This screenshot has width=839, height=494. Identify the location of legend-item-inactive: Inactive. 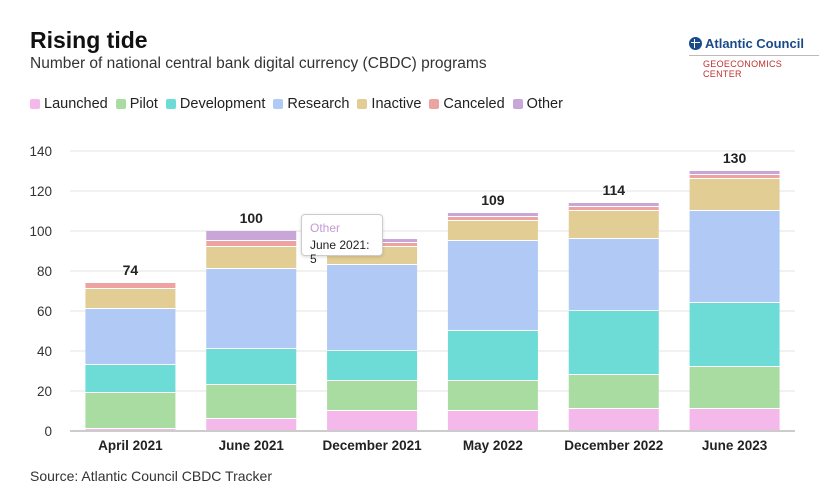
(389, 104).